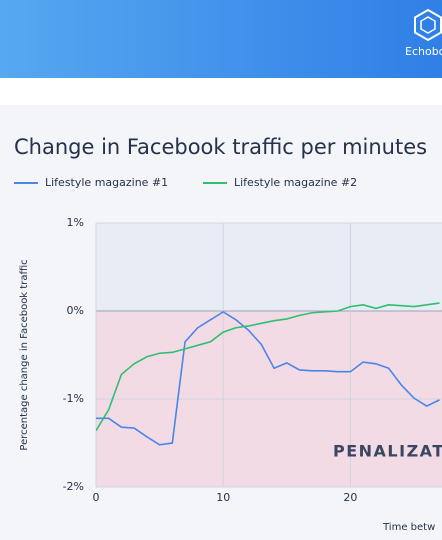 Image resolution: width=442 pixels, height=540 pixels. I want to click on x-tick-label: 10, so click(223, 497).